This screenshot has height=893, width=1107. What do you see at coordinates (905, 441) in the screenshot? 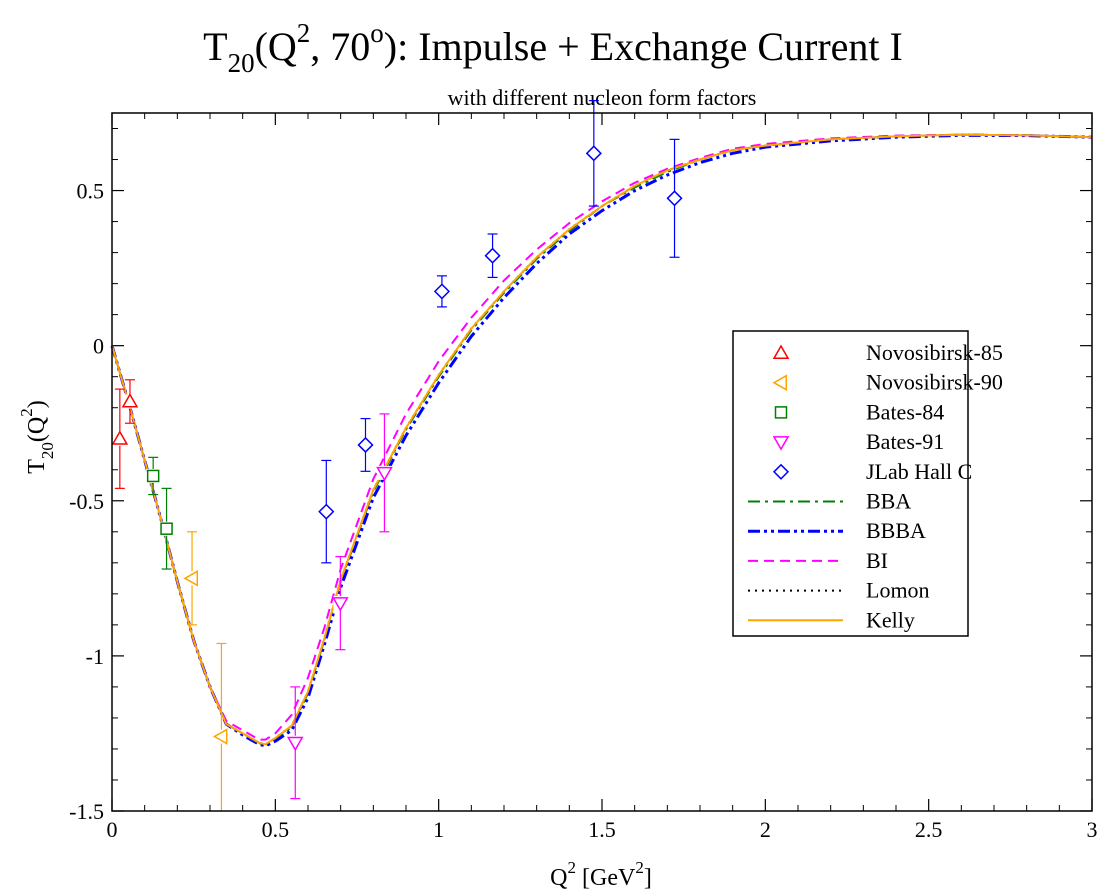
I see `legend-label: Bates-91` at bounding box center [905, 441].